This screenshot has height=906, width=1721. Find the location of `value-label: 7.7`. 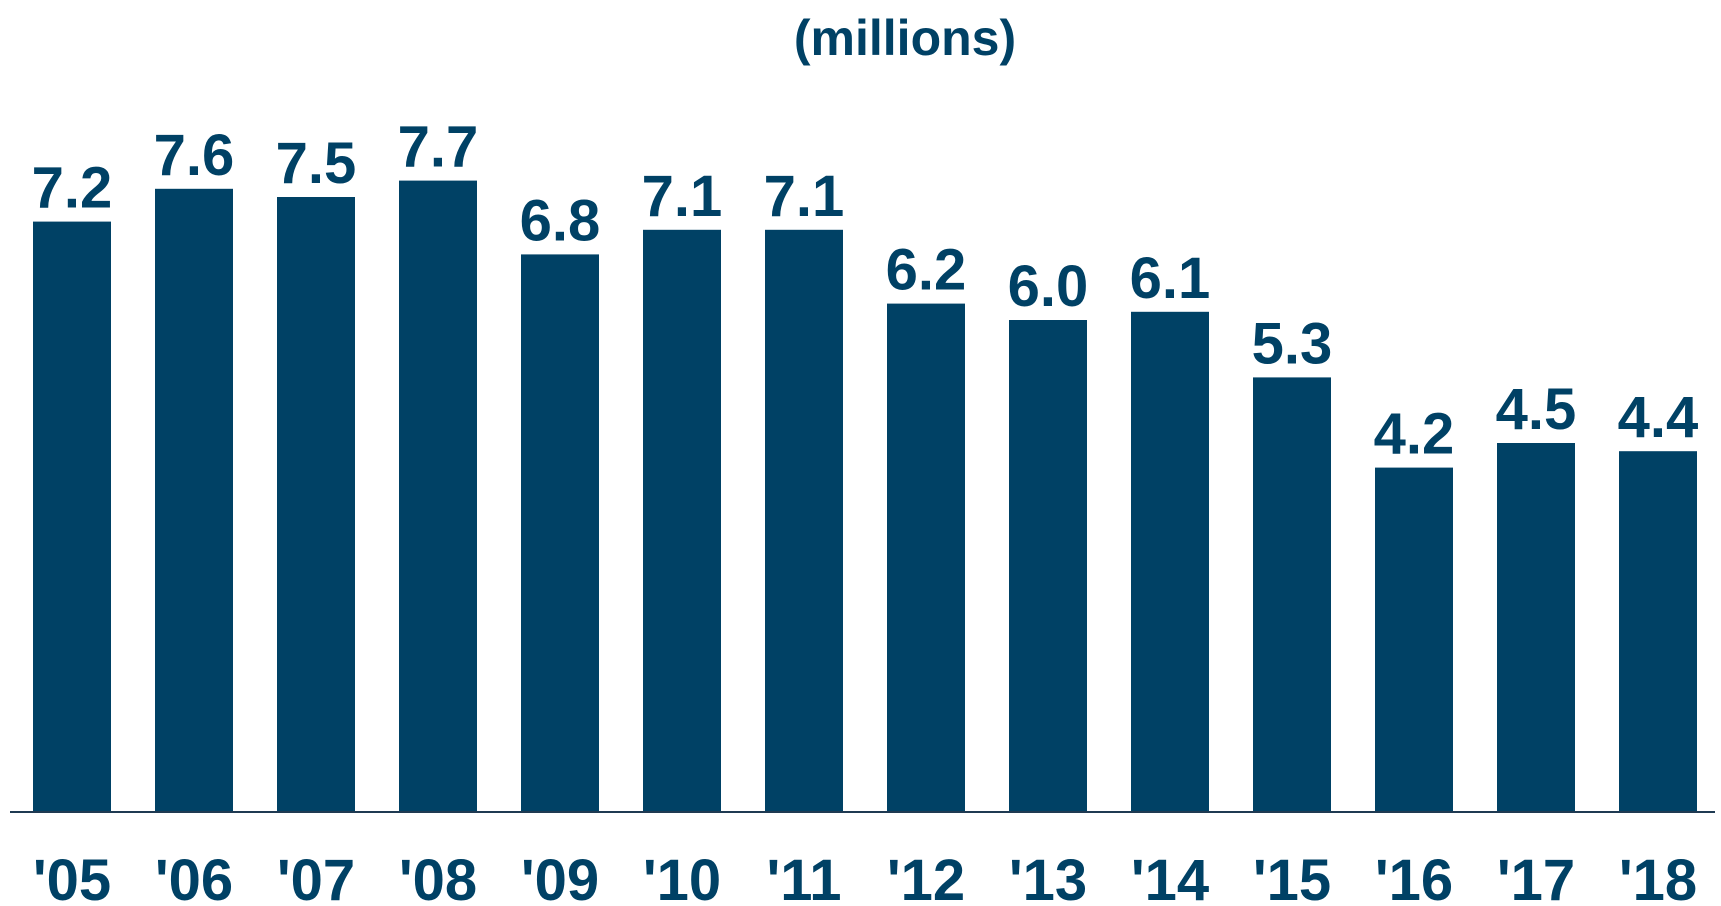

value-label: 7.7 is located at coordinates (438, 147).